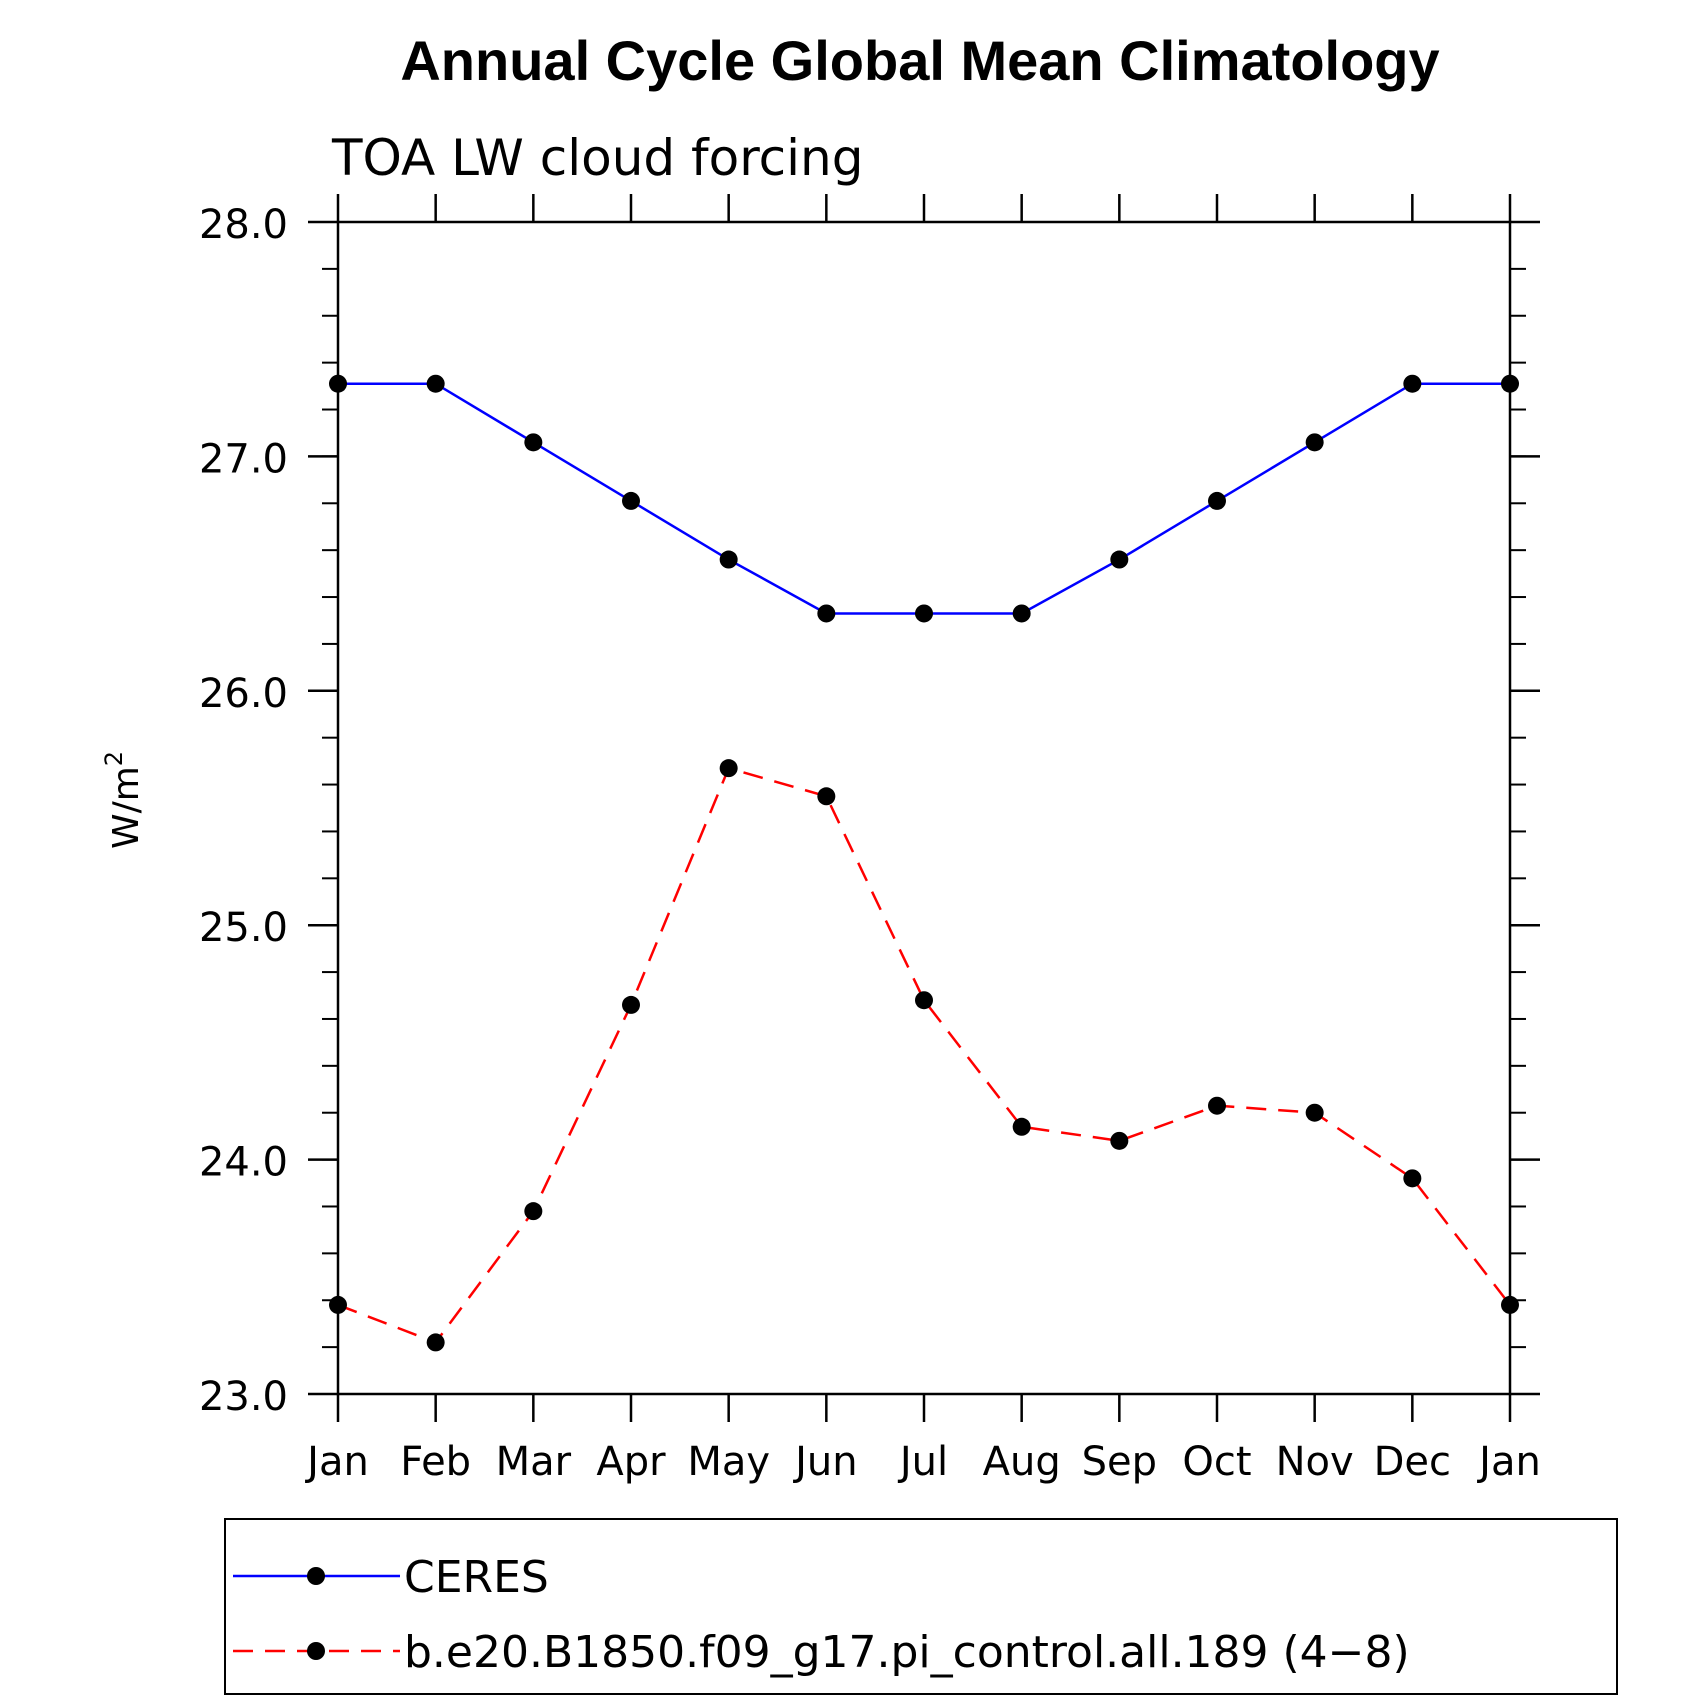  Describe the element at coordinates (243, 1163) in the screenshot. I see `y-tick-label: 24.0` at that location.